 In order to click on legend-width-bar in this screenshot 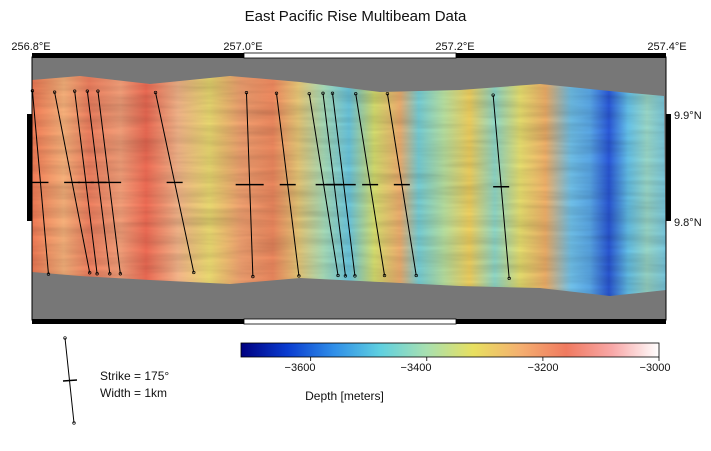, I will do `click(70, 380)`.